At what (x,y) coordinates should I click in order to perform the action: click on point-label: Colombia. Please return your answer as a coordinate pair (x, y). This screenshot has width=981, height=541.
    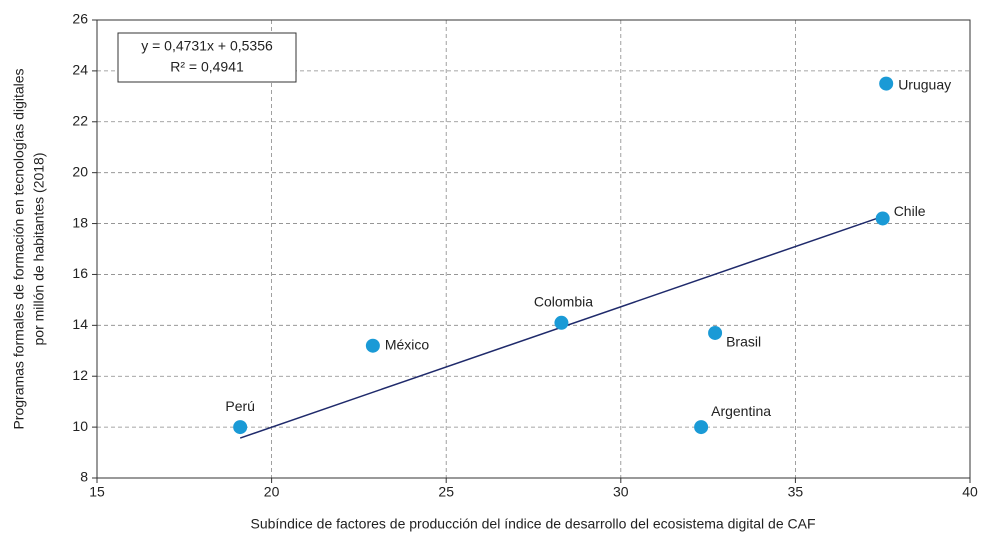
    Looking at the image, I should click on (563, 301).